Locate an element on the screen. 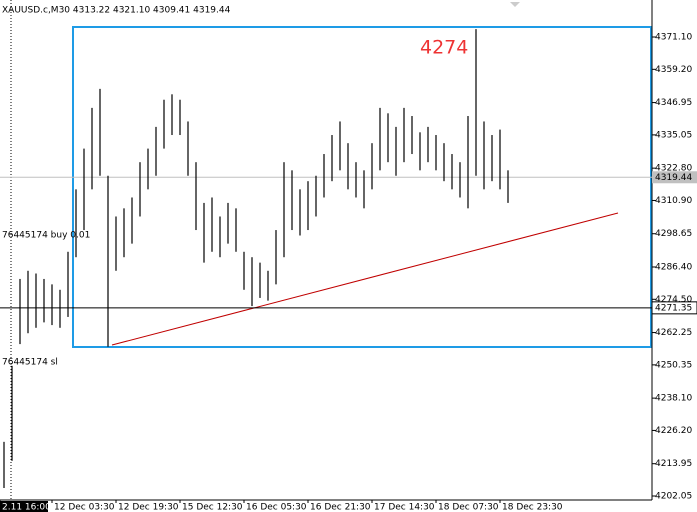  price-label: 4319.44 is located at coordinates (673, 178).